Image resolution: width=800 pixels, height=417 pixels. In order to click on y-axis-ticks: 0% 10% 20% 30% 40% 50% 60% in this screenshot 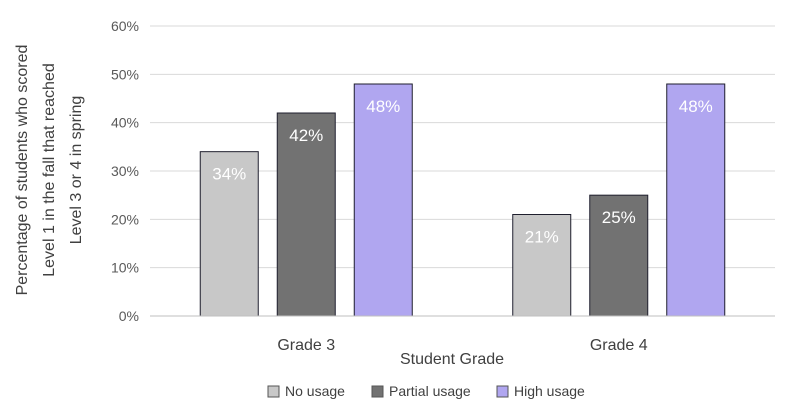, I will do `click(125, 171)`.